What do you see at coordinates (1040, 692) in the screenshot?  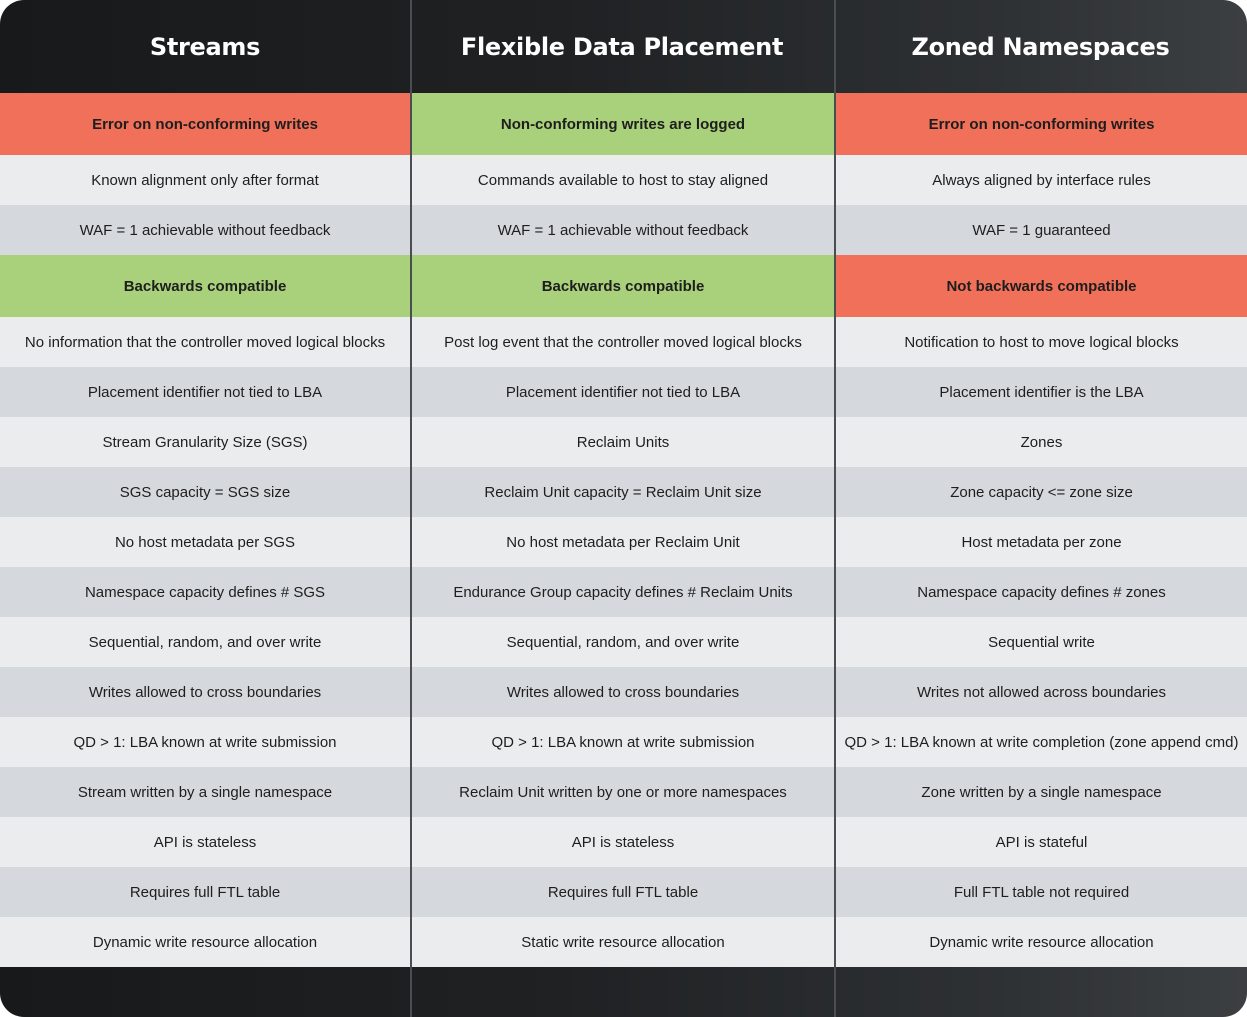 I see `cell-zns: Writes not allowed across boundaries` at bounding box center [1040, 692].